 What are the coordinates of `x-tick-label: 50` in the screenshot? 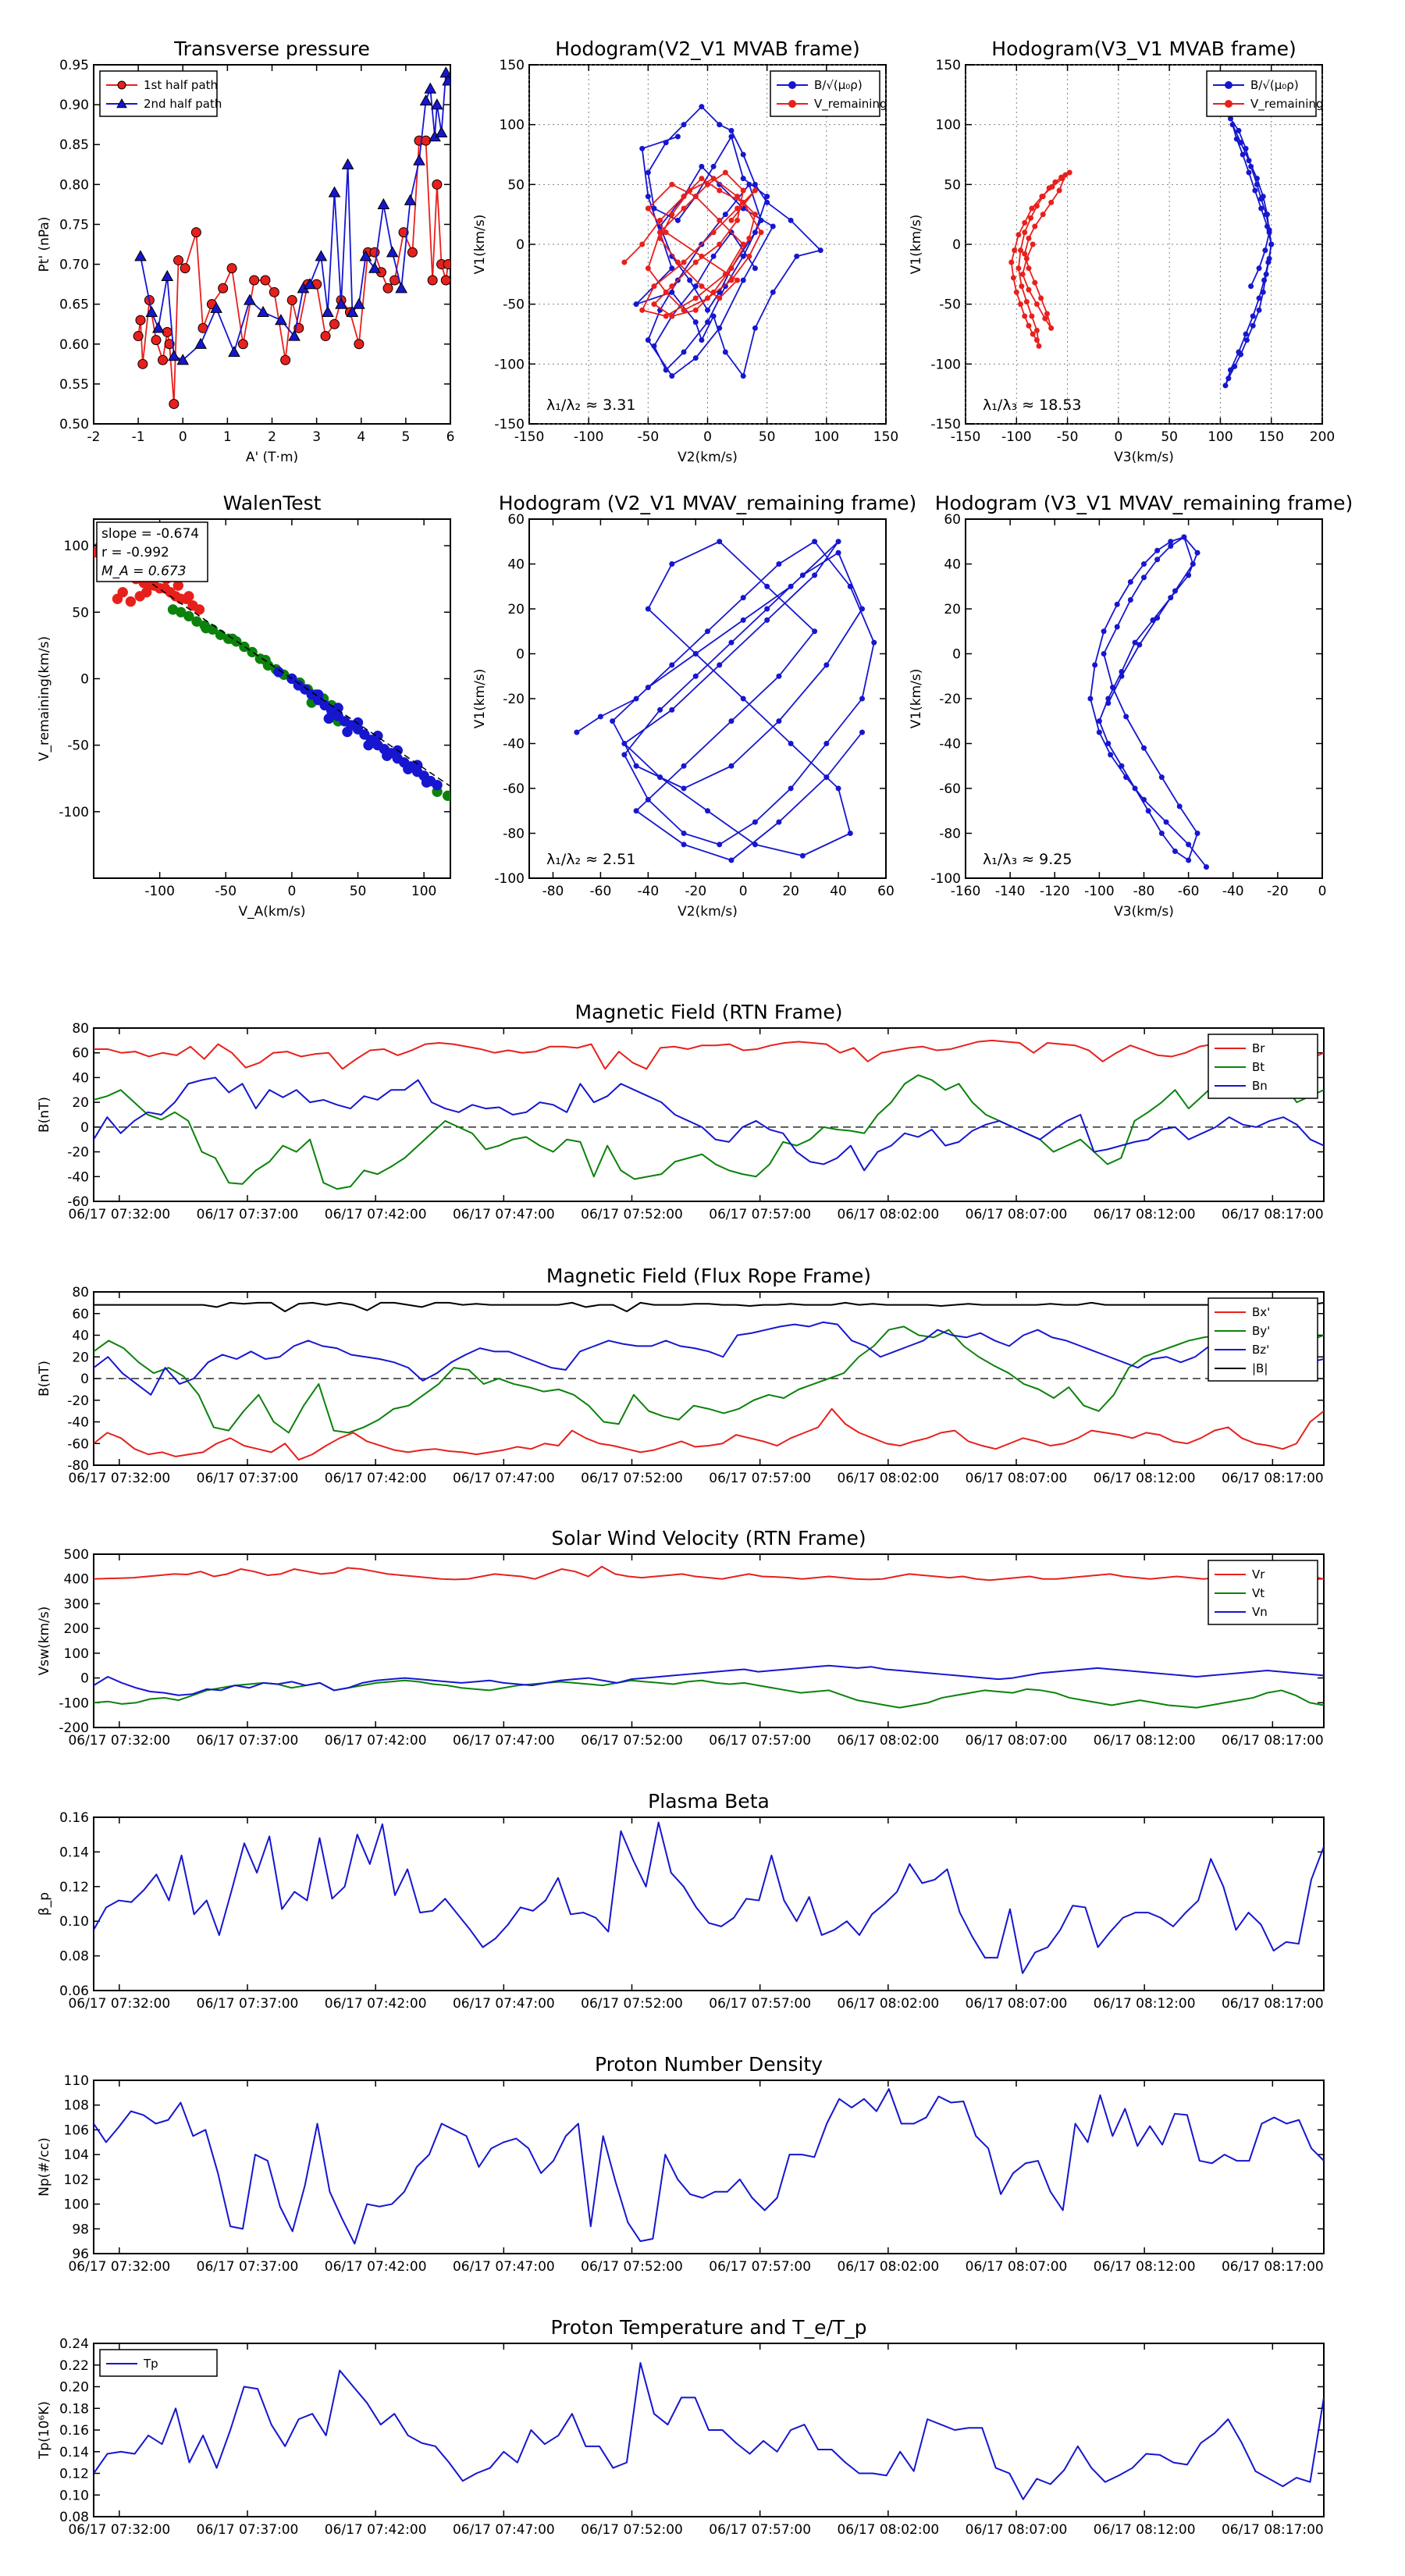 It's located at (1169, 437).